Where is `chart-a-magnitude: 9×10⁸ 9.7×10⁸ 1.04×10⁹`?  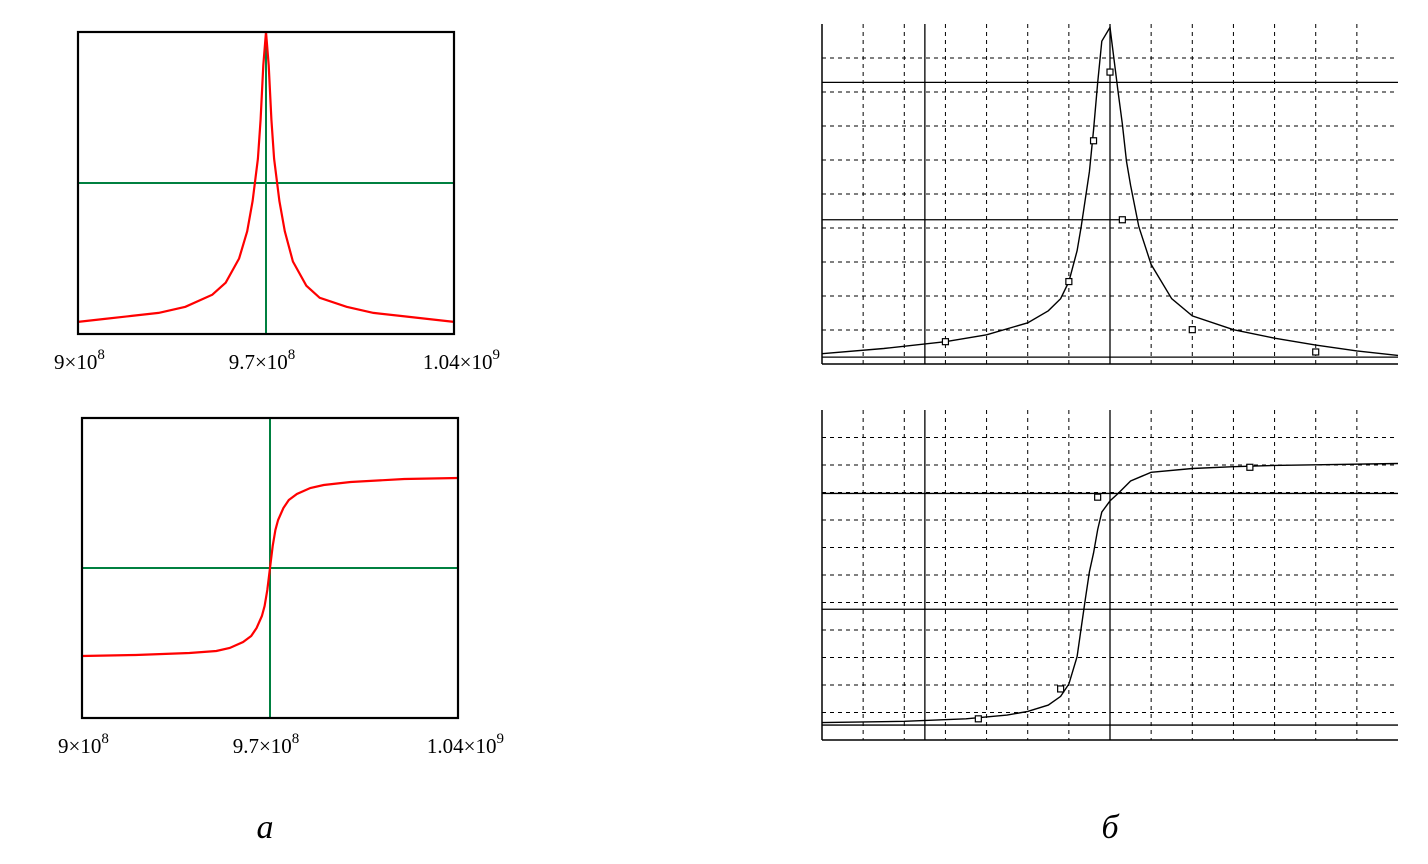 chart-a-magnitude: 9×10⁸ 9.7×10⁸ 1.04×10⁹ is located at coordinates (277, 202).